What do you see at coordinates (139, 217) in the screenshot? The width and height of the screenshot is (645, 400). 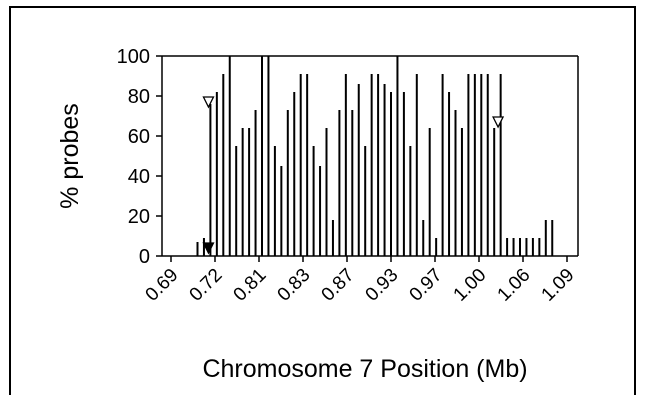 I see `y-tick-label: 20` at bounding box center [139, 217].